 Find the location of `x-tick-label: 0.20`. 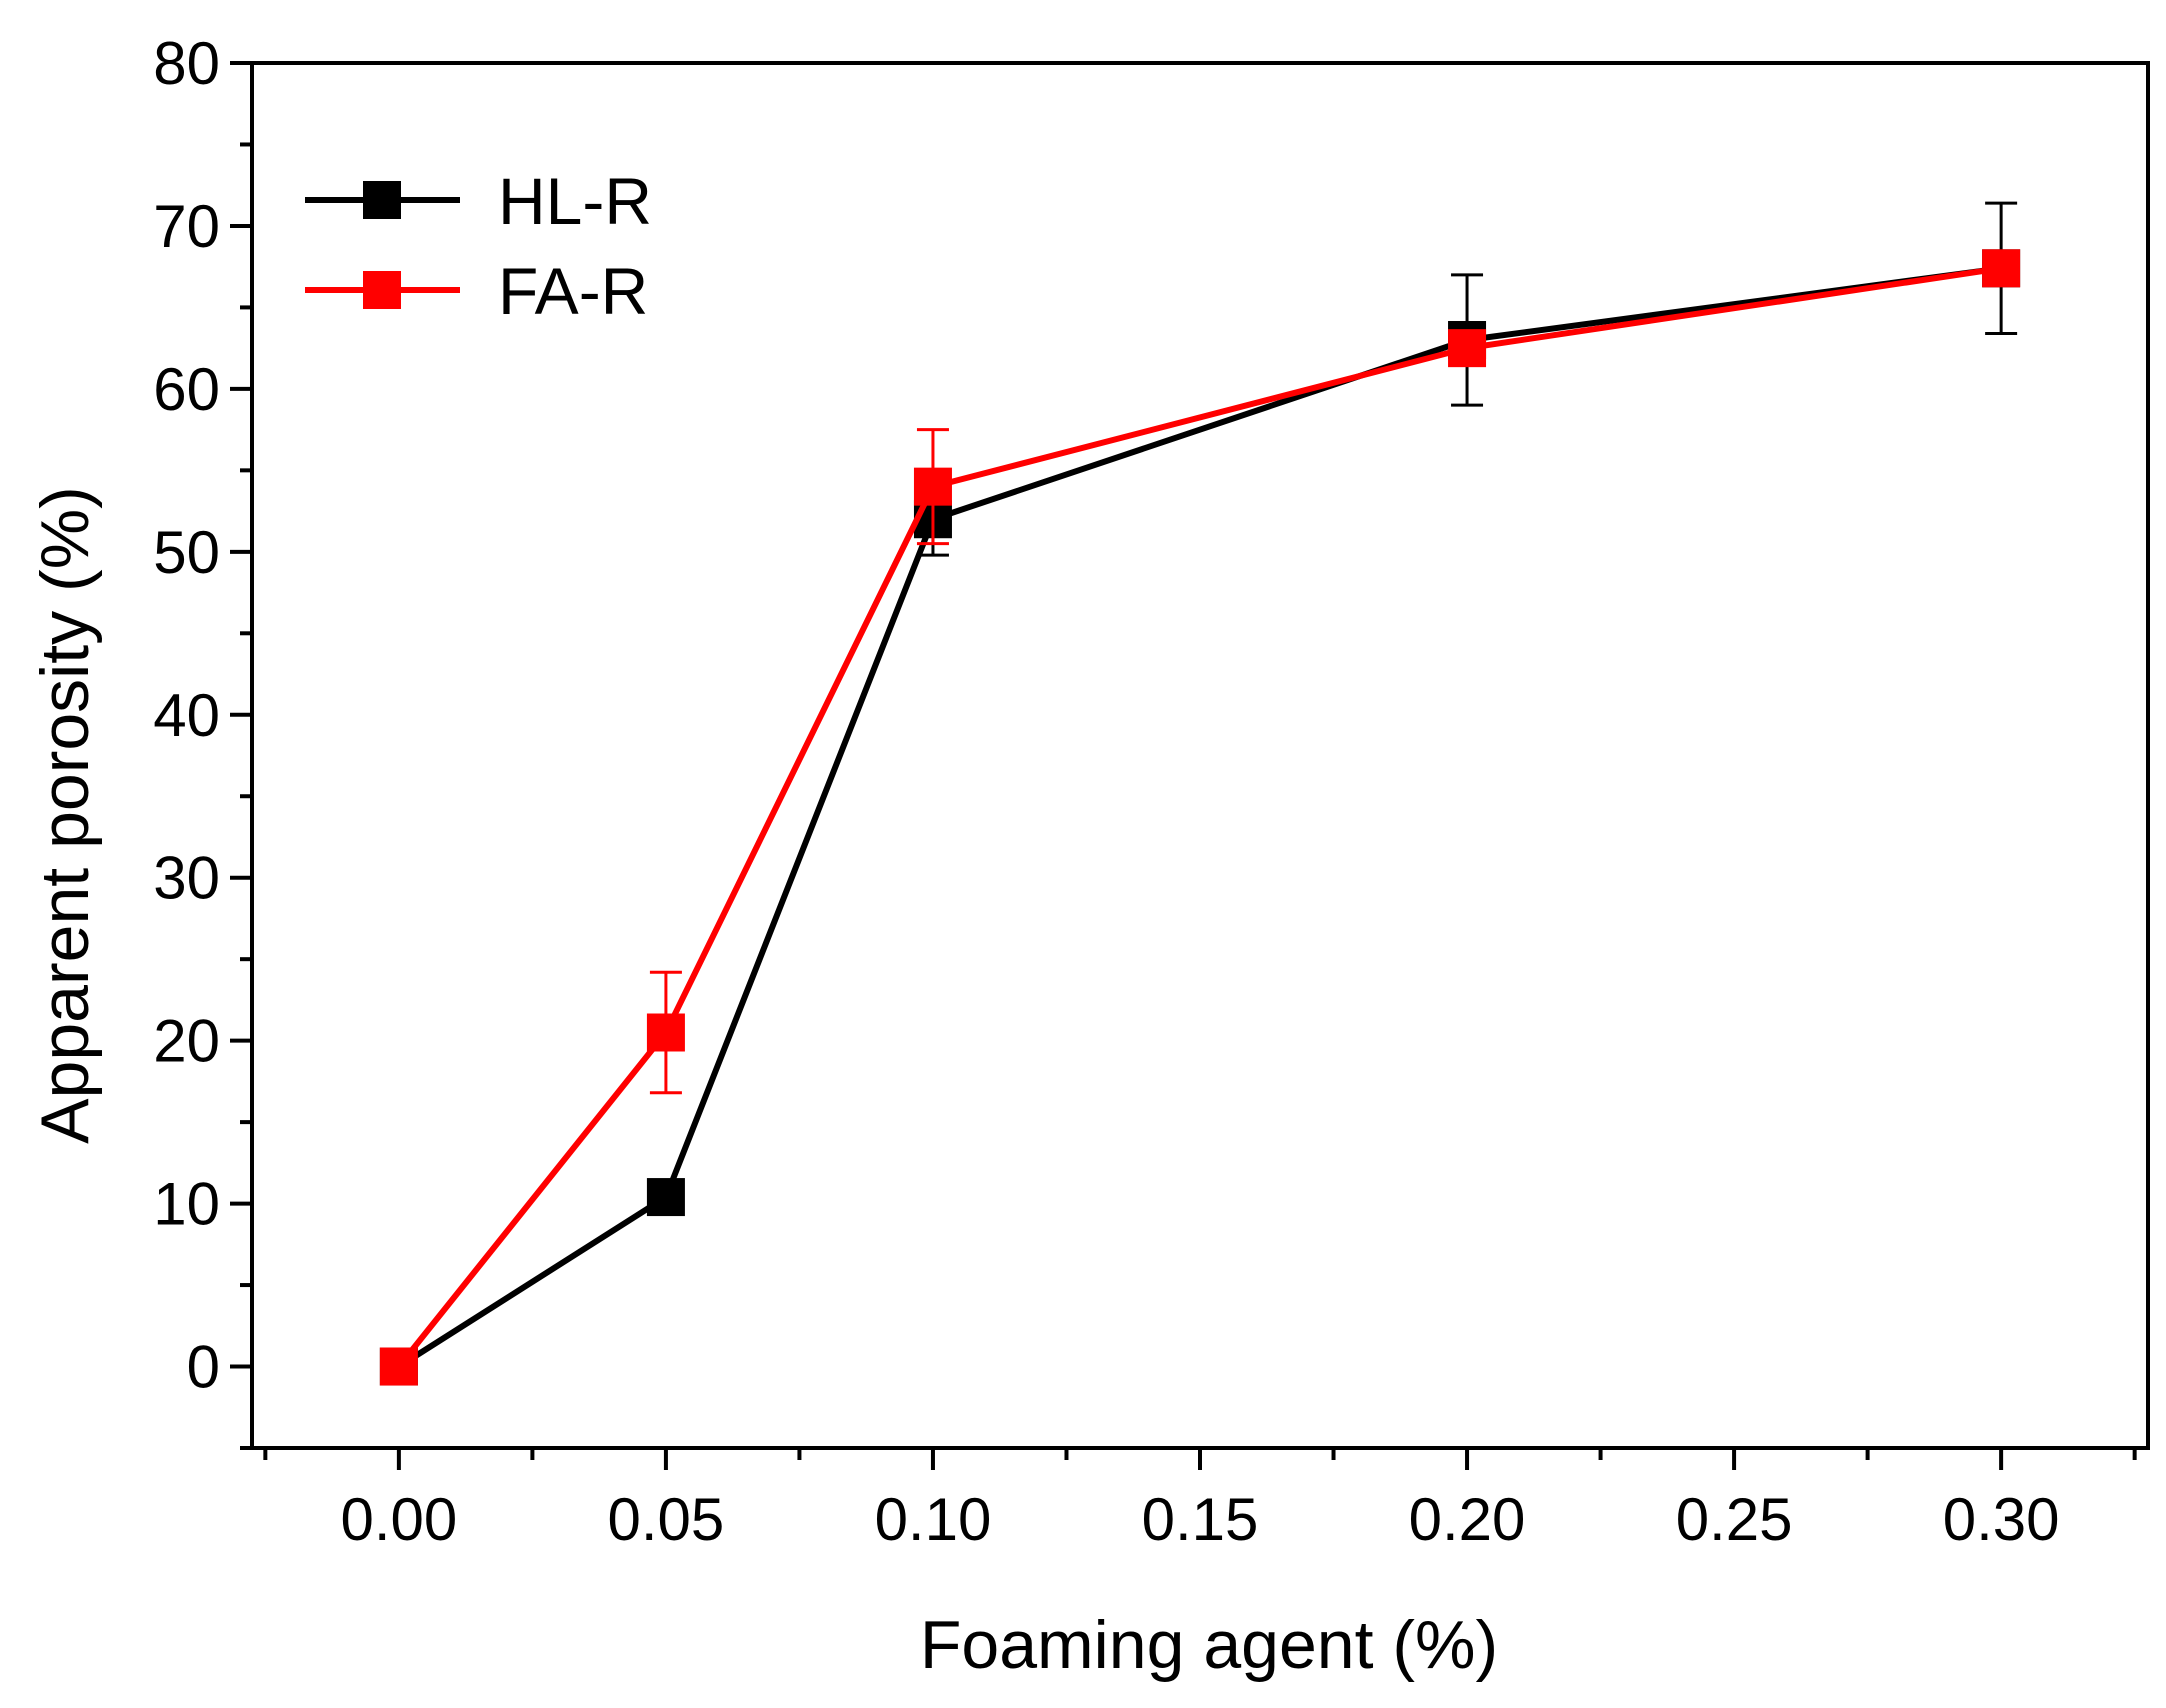

x-tick-label: 0.20 is located at coordinates (1467, 1519).